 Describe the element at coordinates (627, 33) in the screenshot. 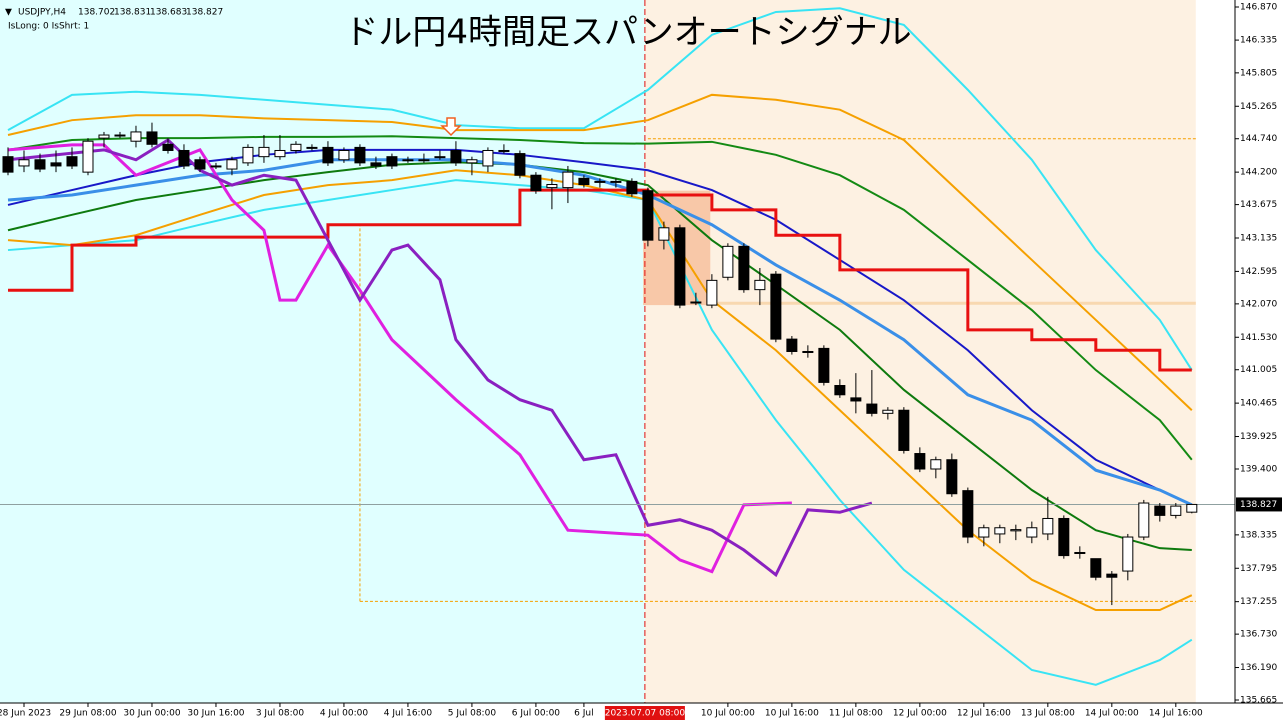

I see `chart-title: ドル円4時間足スパンオートシグナル` at that location.